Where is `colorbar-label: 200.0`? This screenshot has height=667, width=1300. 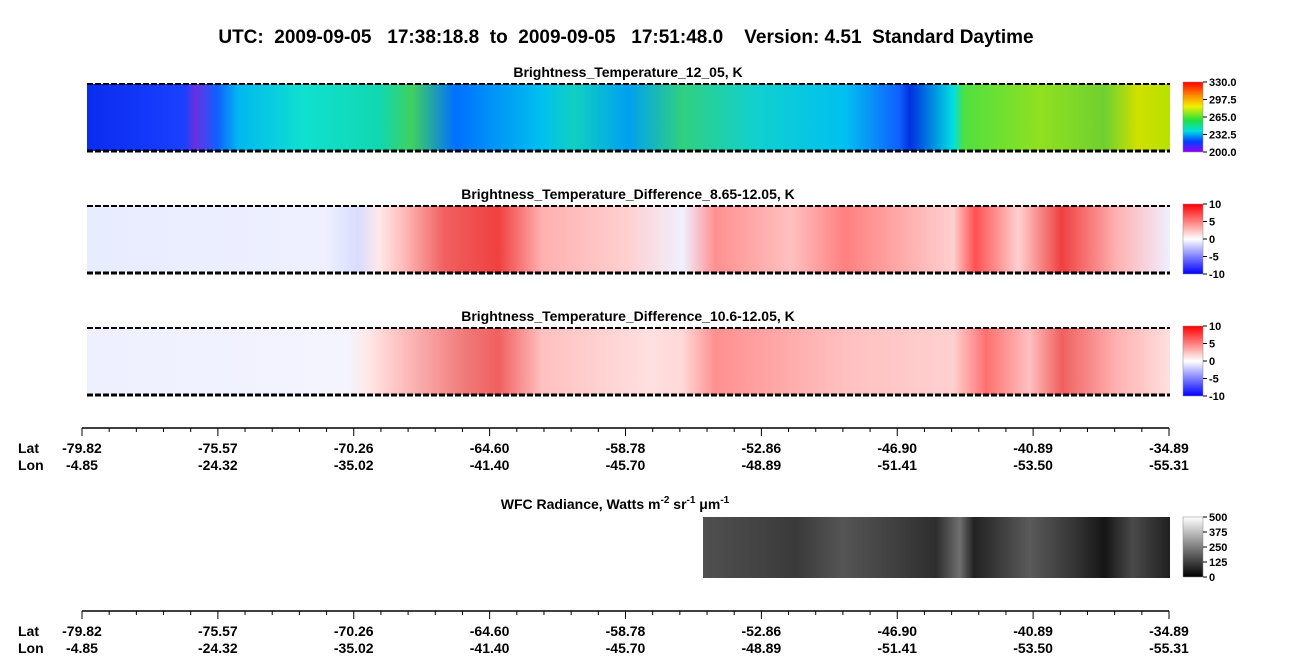 colorbar-label: 200.0 is located at coordinates (1223, 153).